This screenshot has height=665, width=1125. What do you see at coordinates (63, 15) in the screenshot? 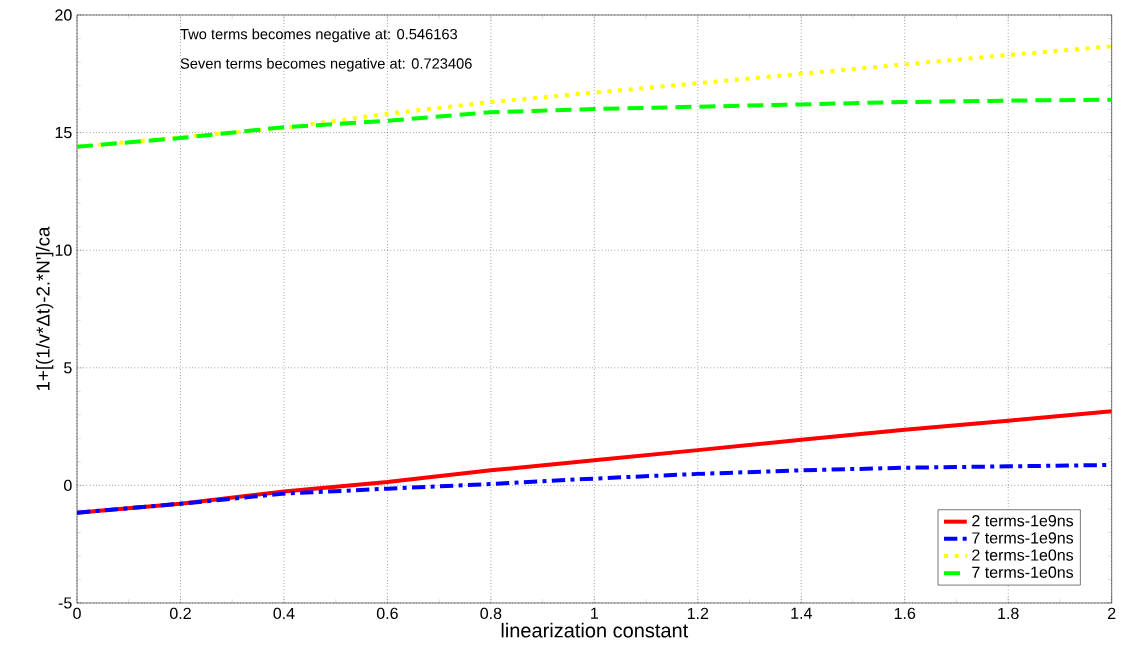
I see `y-tick-label: 20` at bounding box center [63, 15].